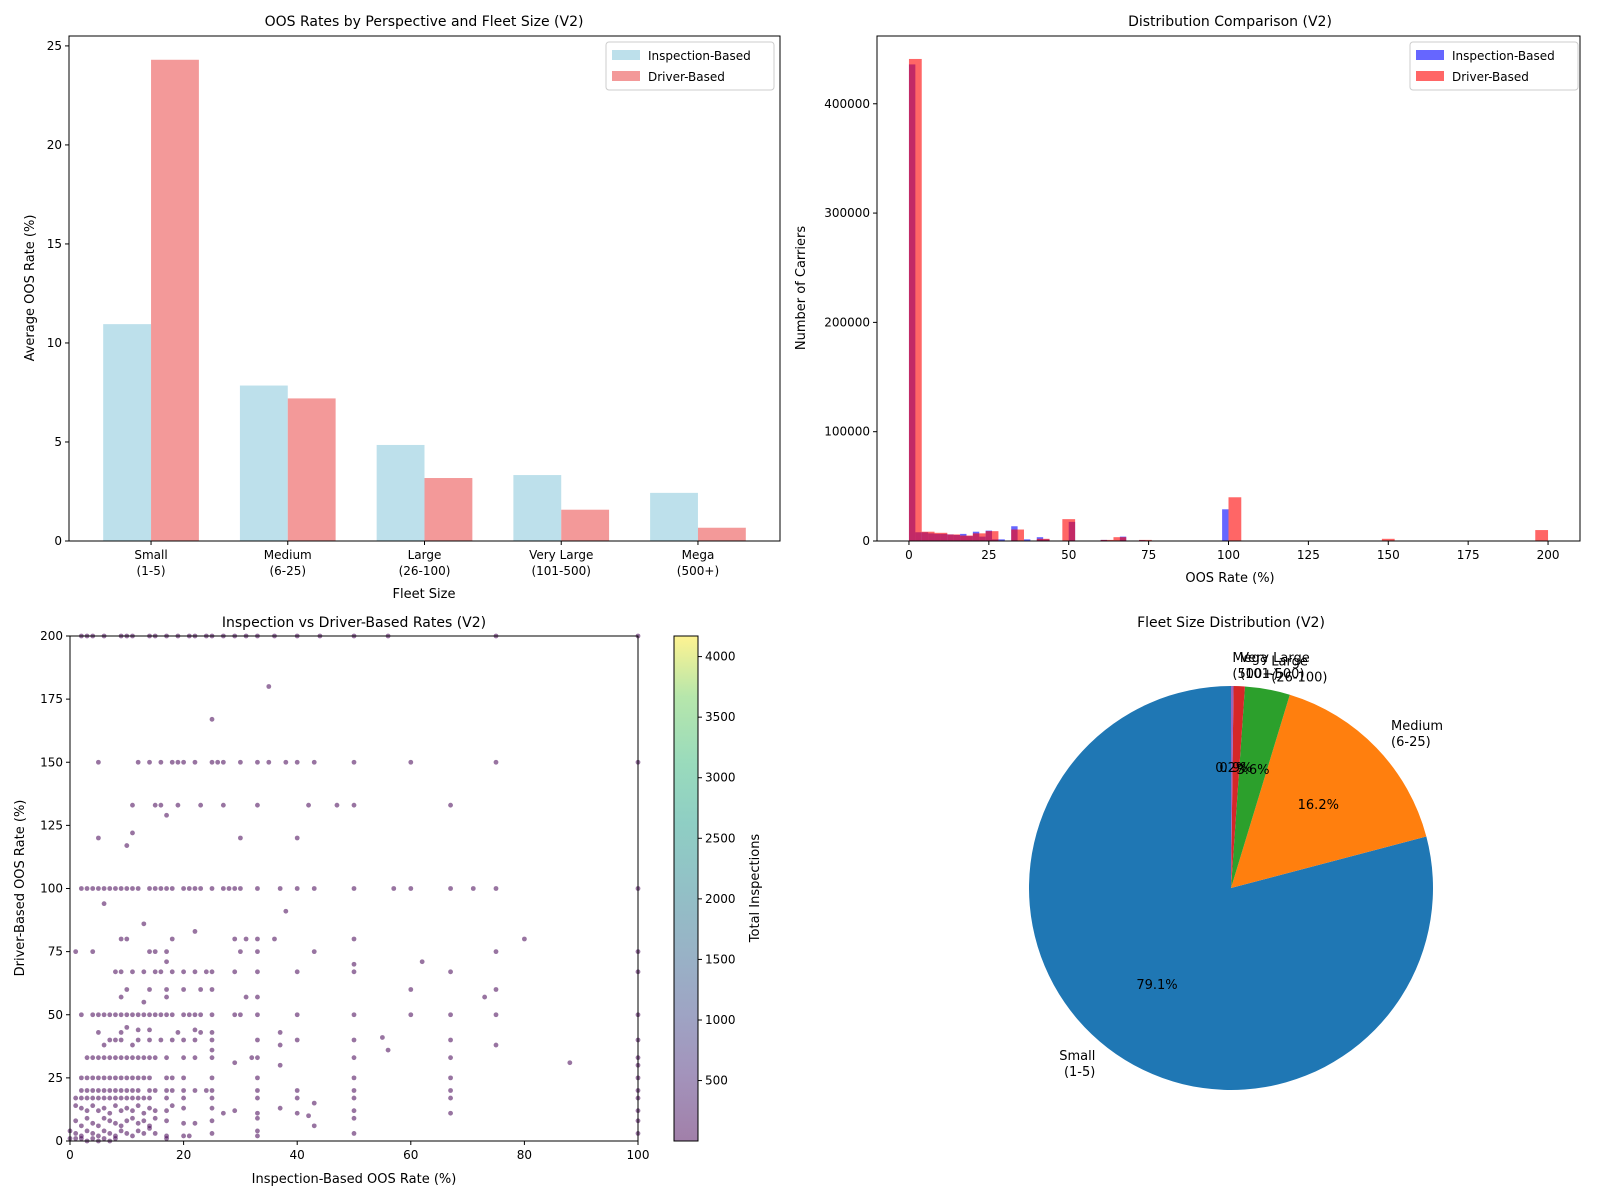 The height and width of the screenshot is (1200, 1600). Describe the element at coordinates (716, 1081) in the screenshot. I see `colorbar-tick-label: 500` at that location.